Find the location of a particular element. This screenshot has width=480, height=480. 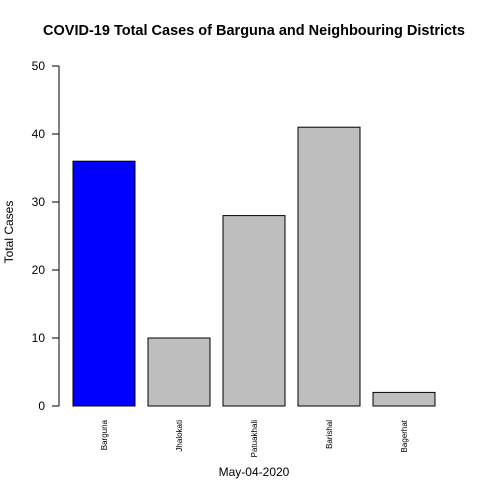

bar-bagerhat is located at coordinates (404, 399).